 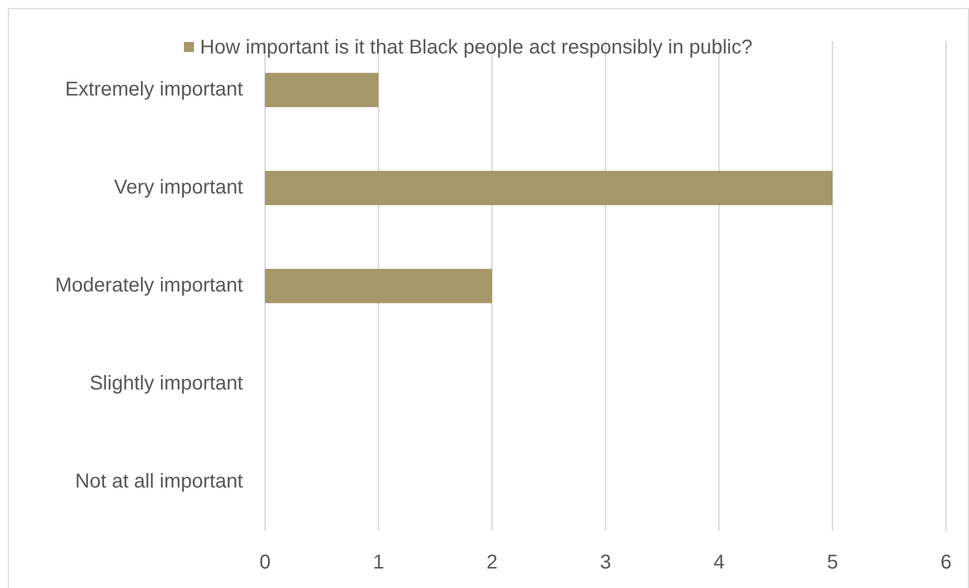 What do you see at coordinates (167, 383) in the screenshot?
I see `y-tick-label: Slightly important` at bounding box center [167, 383].